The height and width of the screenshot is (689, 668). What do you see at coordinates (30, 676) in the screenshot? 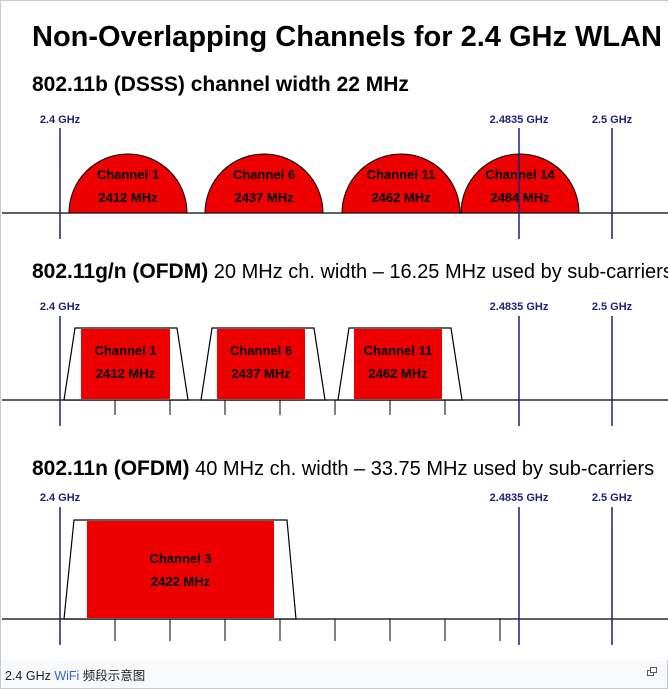
I see `caption-prefix: 2.4 GHz` at bounding box center [30, 676].